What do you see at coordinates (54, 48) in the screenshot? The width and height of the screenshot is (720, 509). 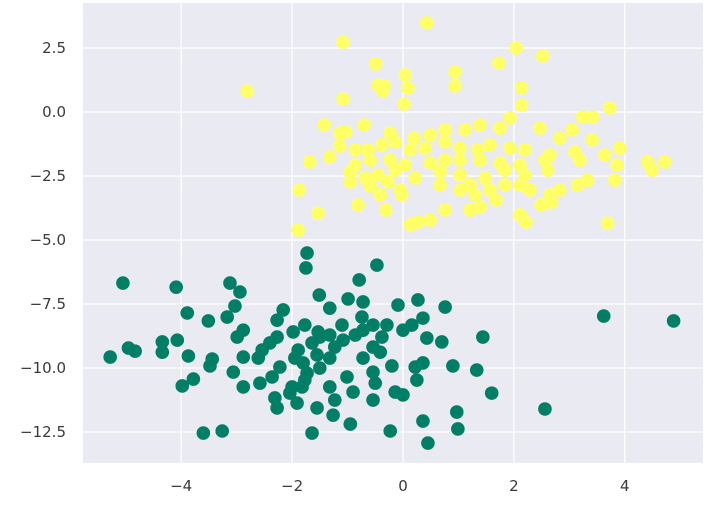 I see `y-tick-label: 2.5` at bounding box center [54, 48].